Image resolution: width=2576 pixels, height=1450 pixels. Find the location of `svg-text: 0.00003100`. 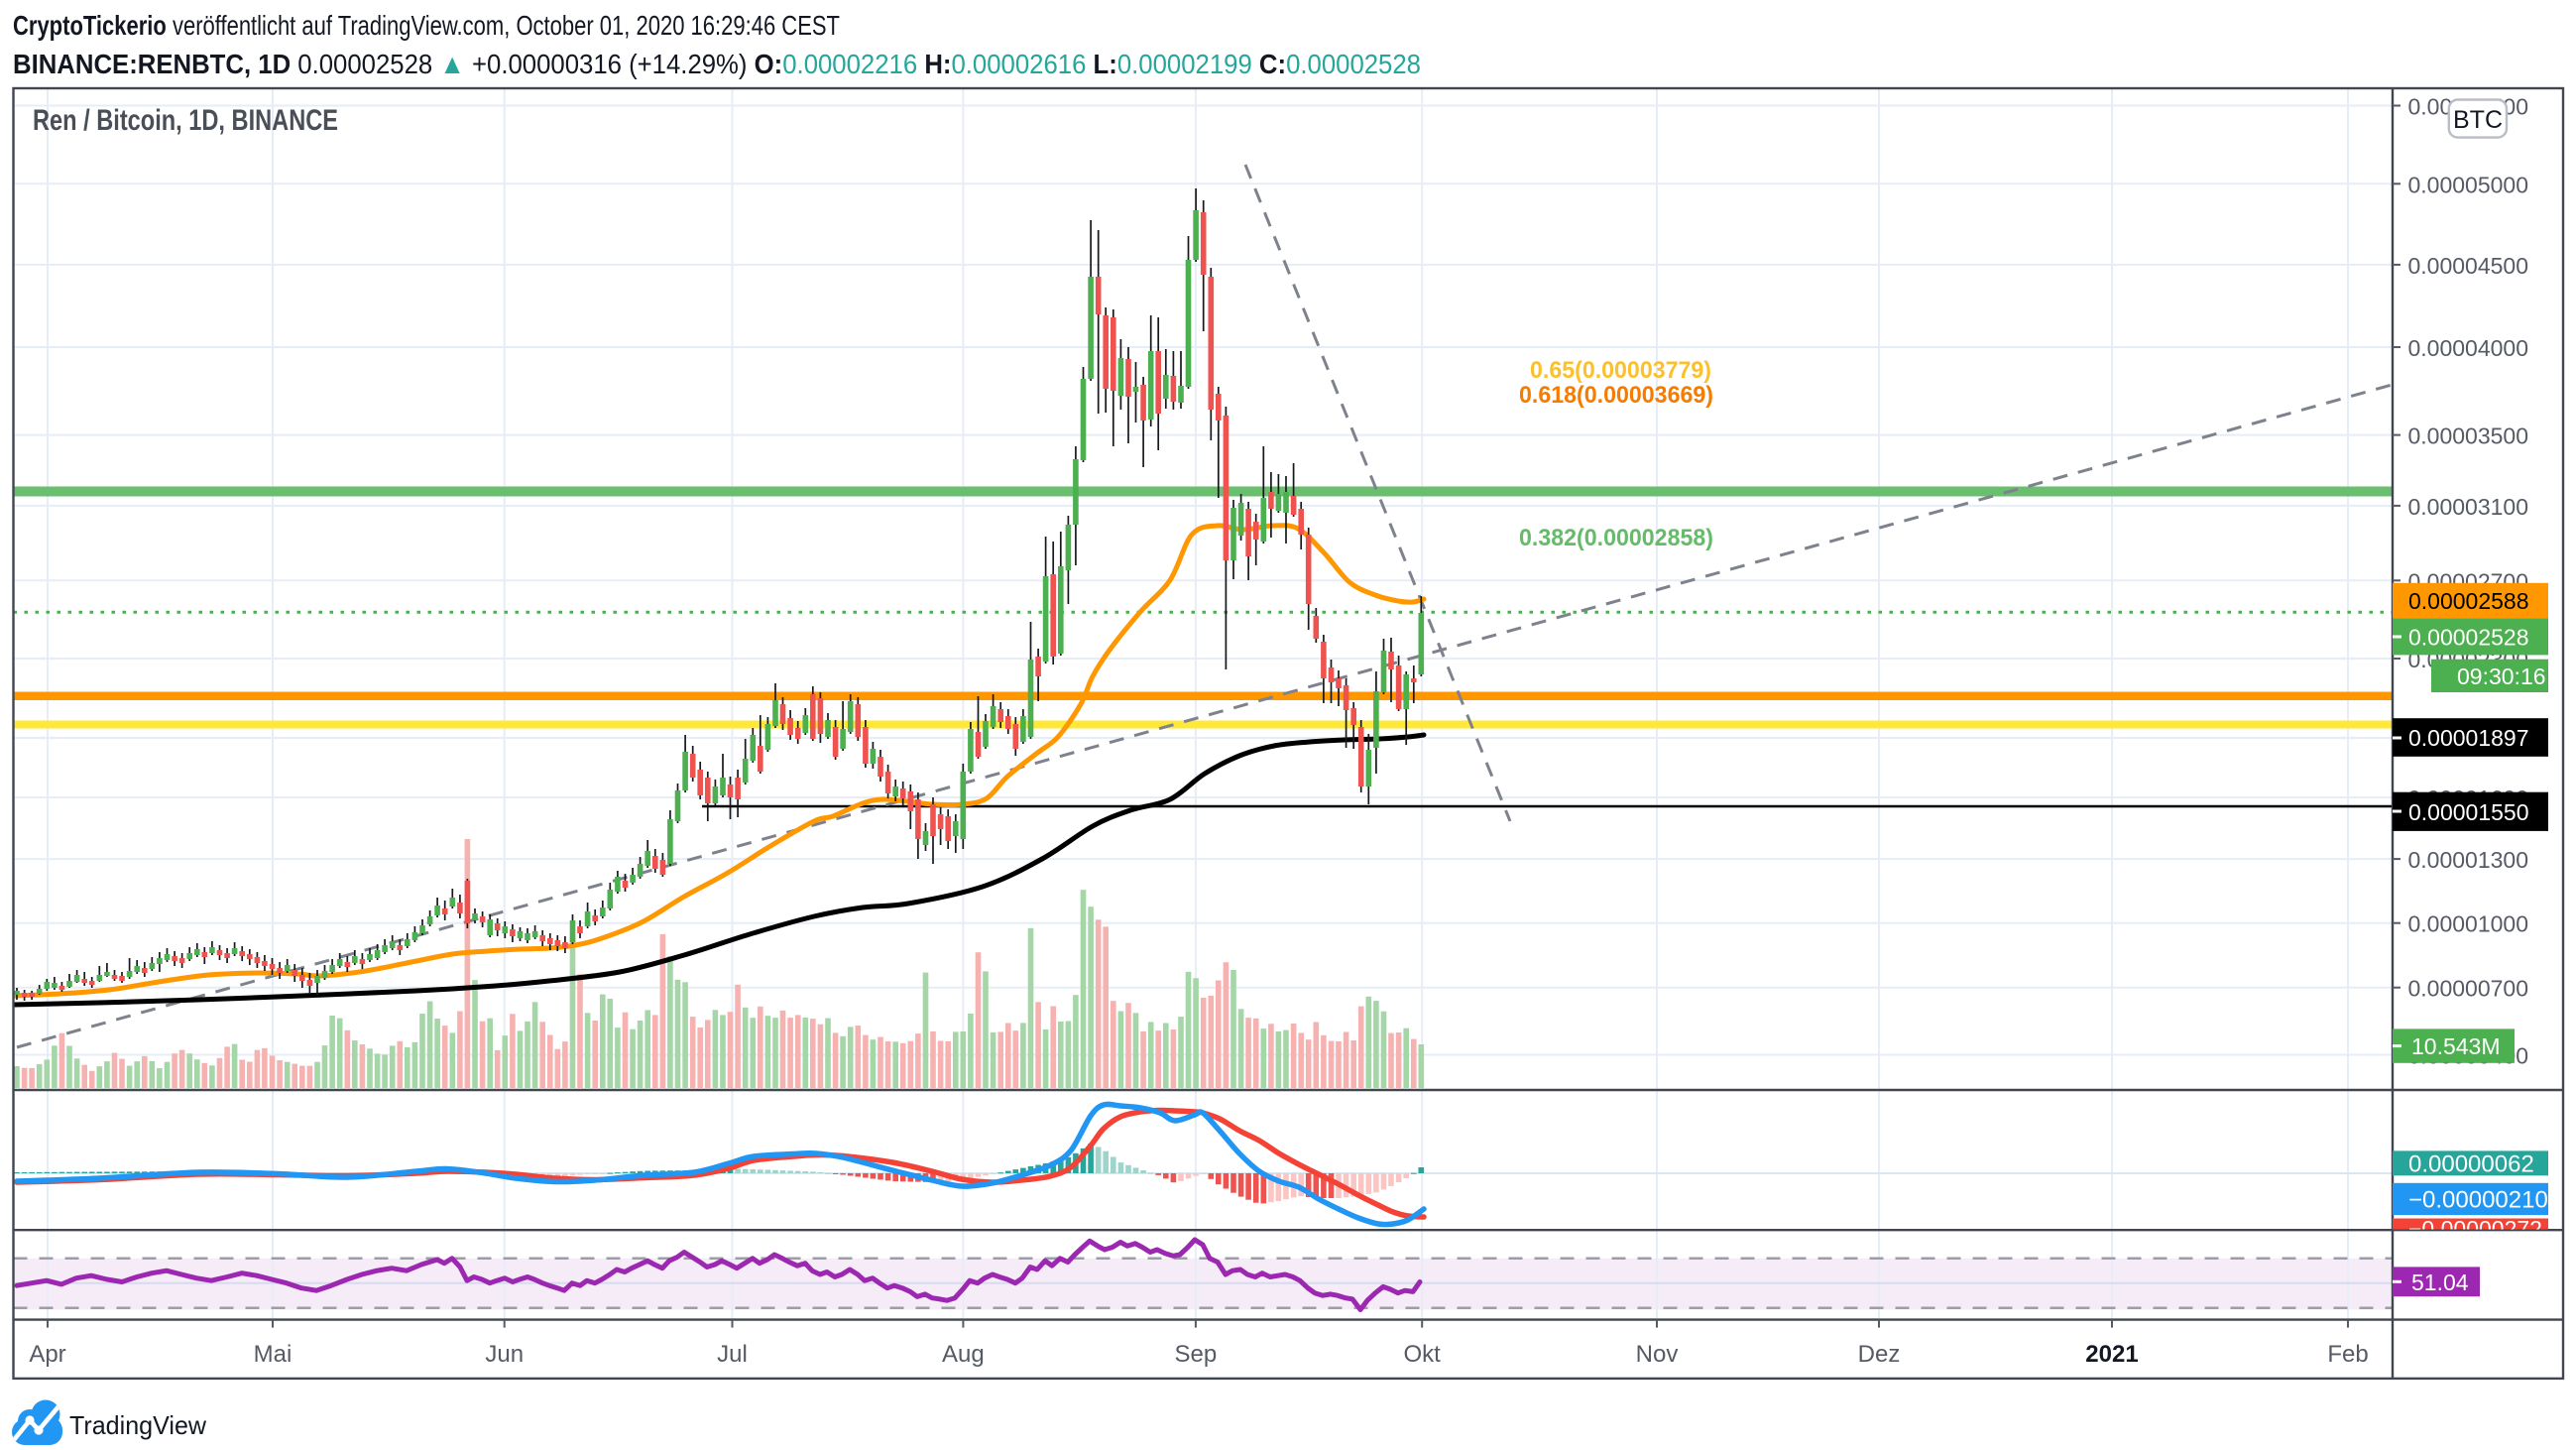

svg-text: 0.00003100 is located at coordinates (2468, 507).